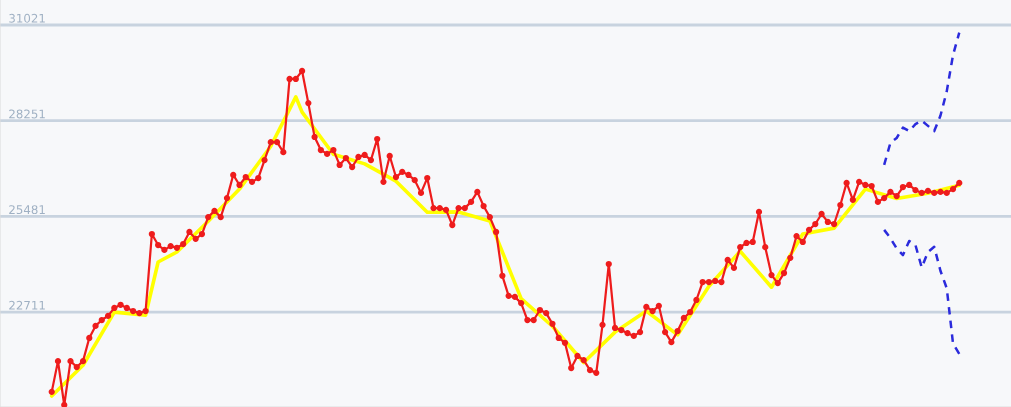 The width and height of the screenshot is (1011, 407). I want to click on y-tick-label: 22711, so click(27, 305).